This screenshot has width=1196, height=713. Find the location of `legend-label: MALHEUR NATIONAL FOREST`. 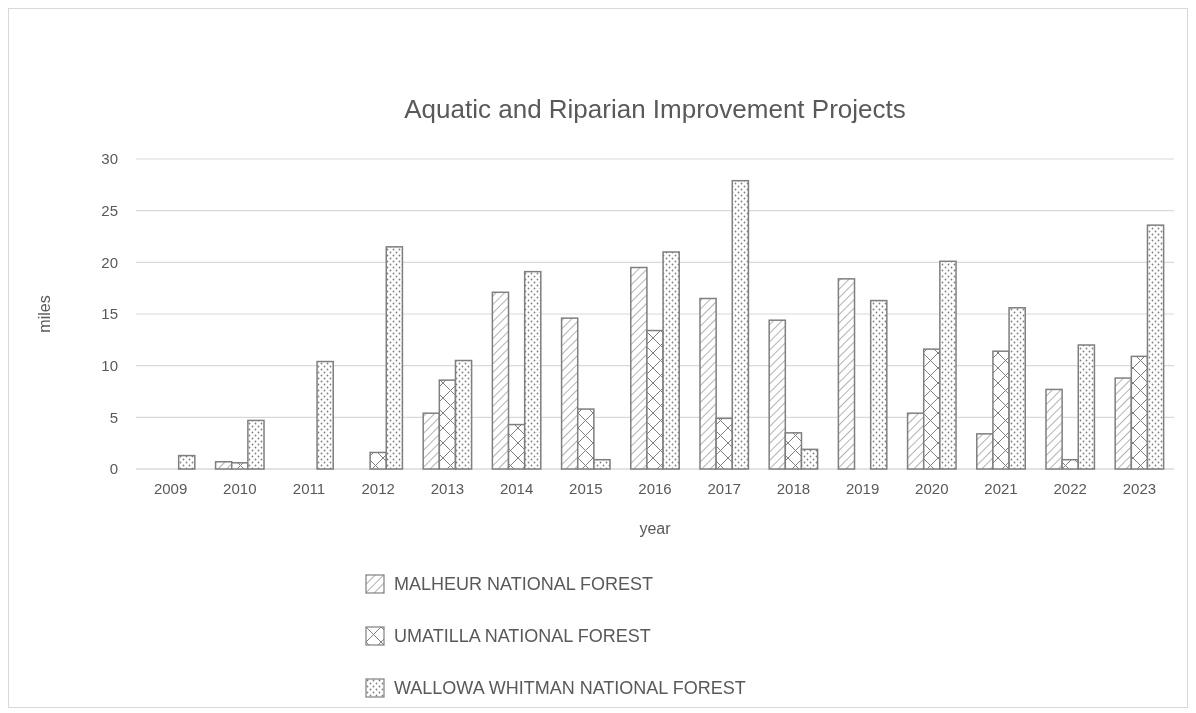

legend-label: MALHEUR NATIONAL FOREST is located at coordinates (524, 584).